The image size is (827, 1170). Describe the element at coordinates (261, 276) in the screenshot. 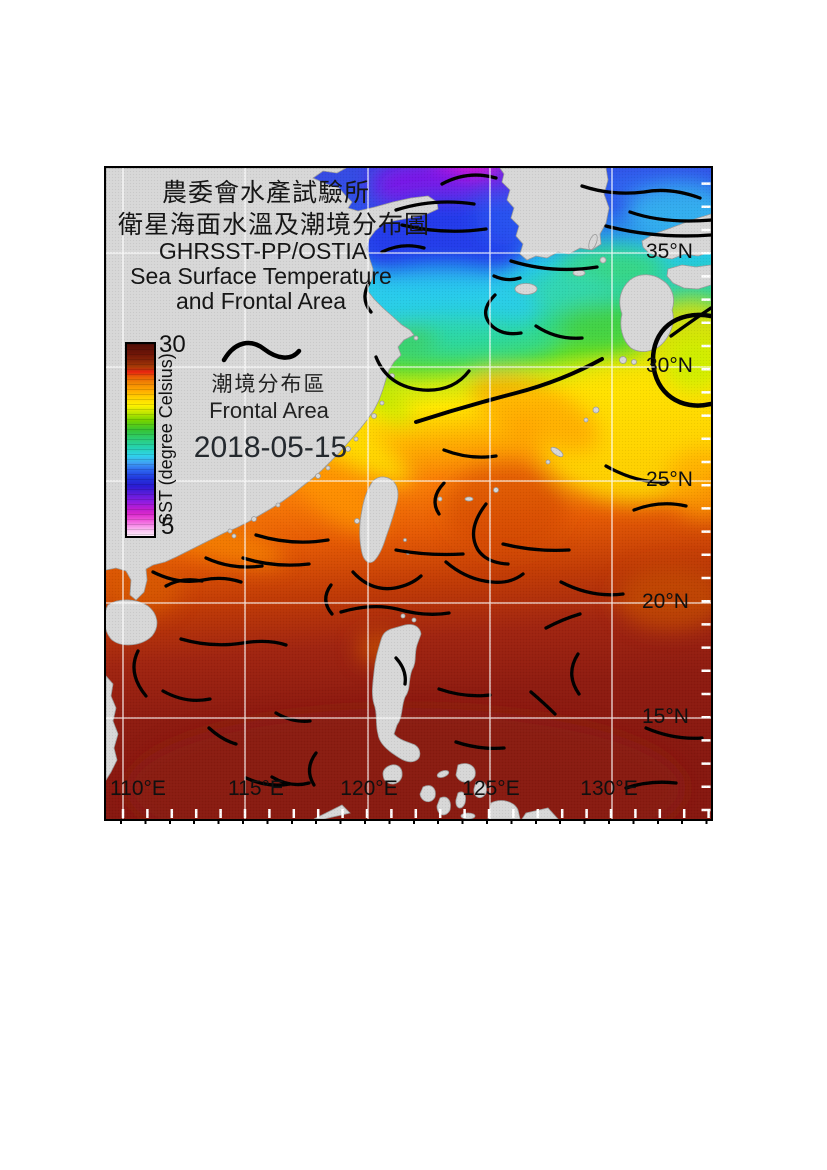

I see `map-title-en-1: Sea Surface Temperature` at that location.